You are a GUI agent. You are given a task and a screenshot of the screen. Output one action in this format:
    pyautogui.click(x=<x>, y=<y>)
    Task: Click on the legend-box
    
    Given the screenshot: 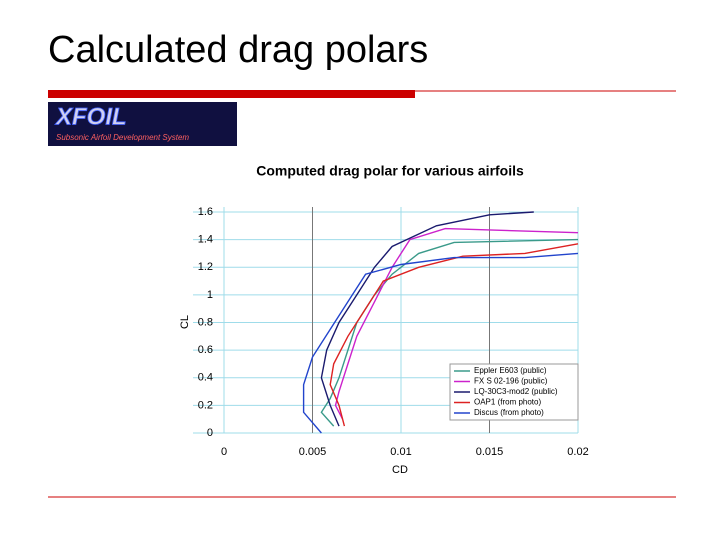 What is the action you would take?
    pyautogui.click(x=514, y=392)
    